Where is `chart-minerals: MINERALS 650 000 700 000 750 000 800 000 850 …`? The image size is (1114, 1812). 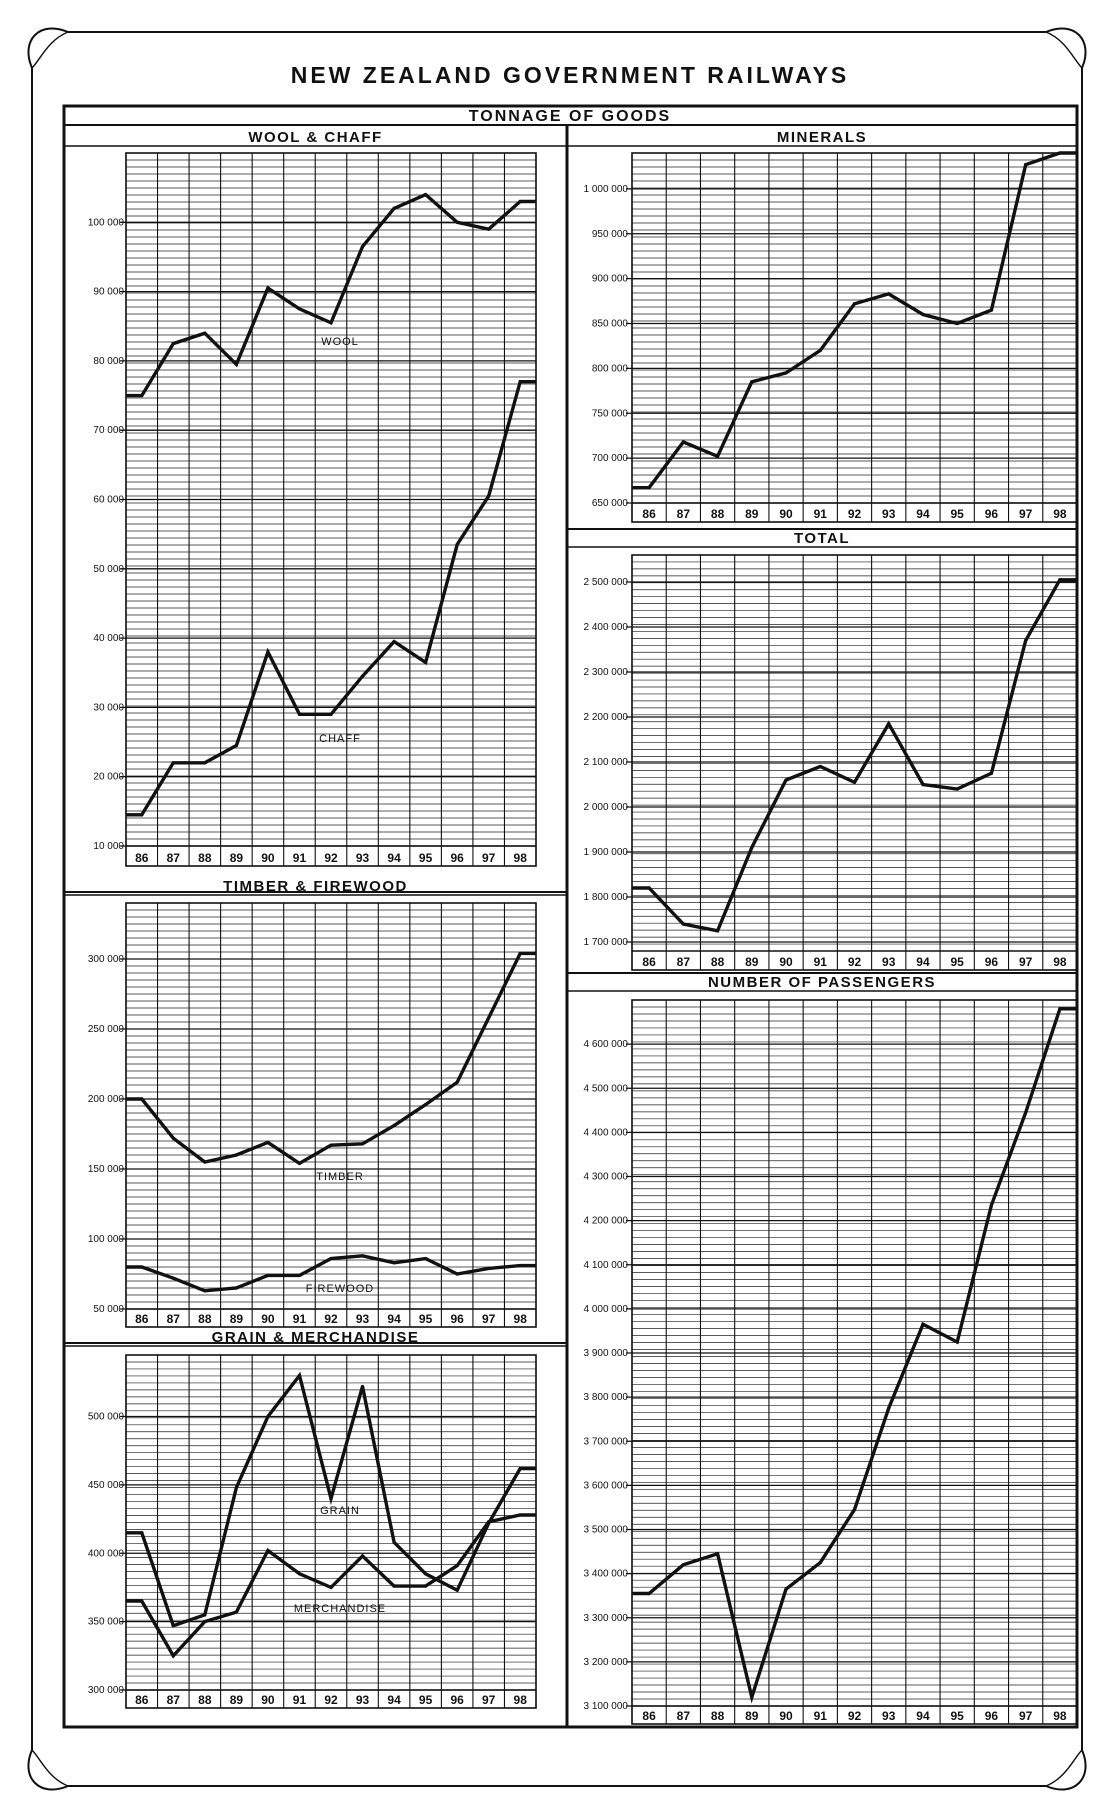
chart-minerals: MINERALS 650 000 700 000 750 000 800 000 850 … is located at coordinates (822, 326).